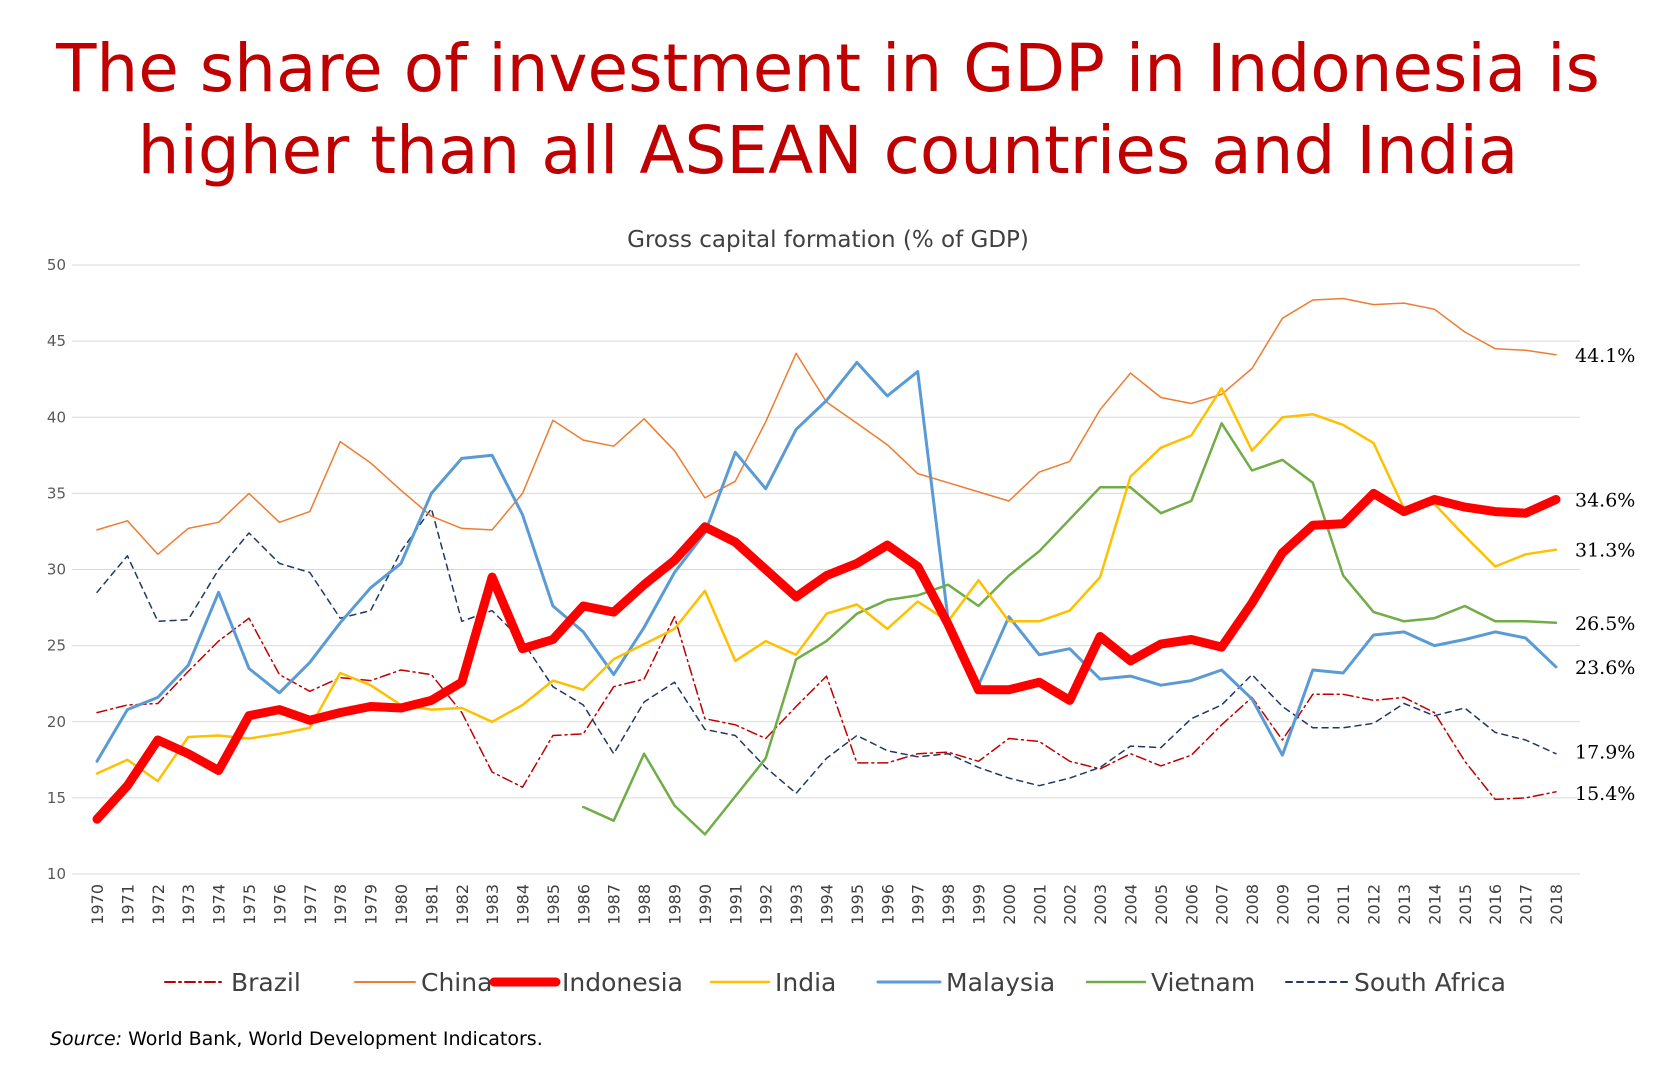 The image size is (1656, 1068). Describe the element at coordinates (1343, 904) in the screenshot. I see `x-tick-label: 2011` at that location.